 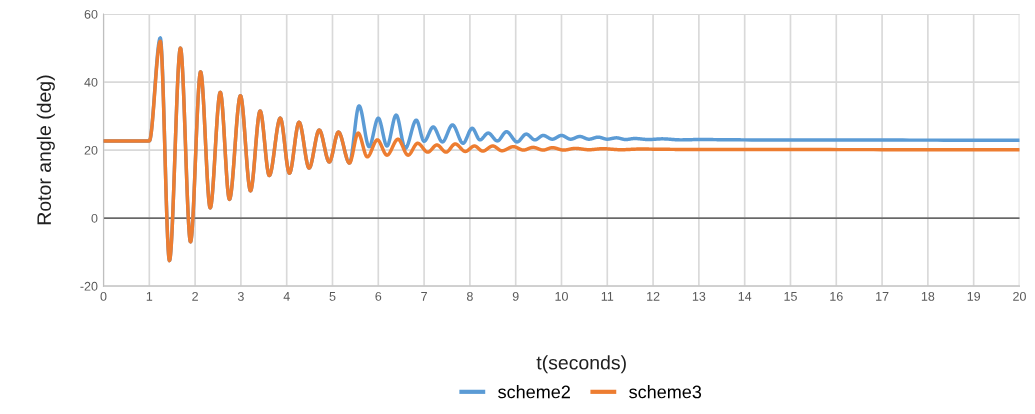 What do you see at coordinates (790, 296) in the screenshot?
I see `x-tick-label: 15` at bounding box center [790, 296].